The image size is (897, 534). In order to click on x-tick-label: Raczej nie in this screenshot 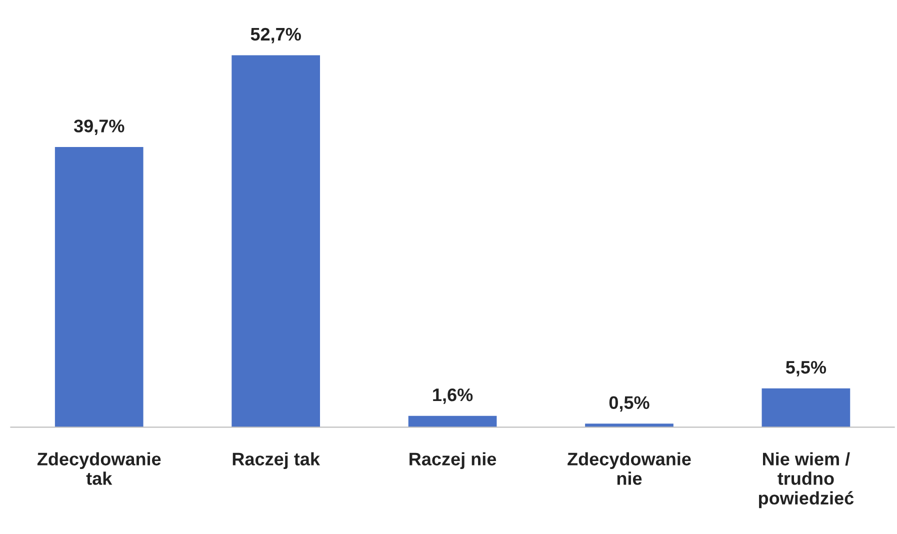, I will do `click(453, 461)`.